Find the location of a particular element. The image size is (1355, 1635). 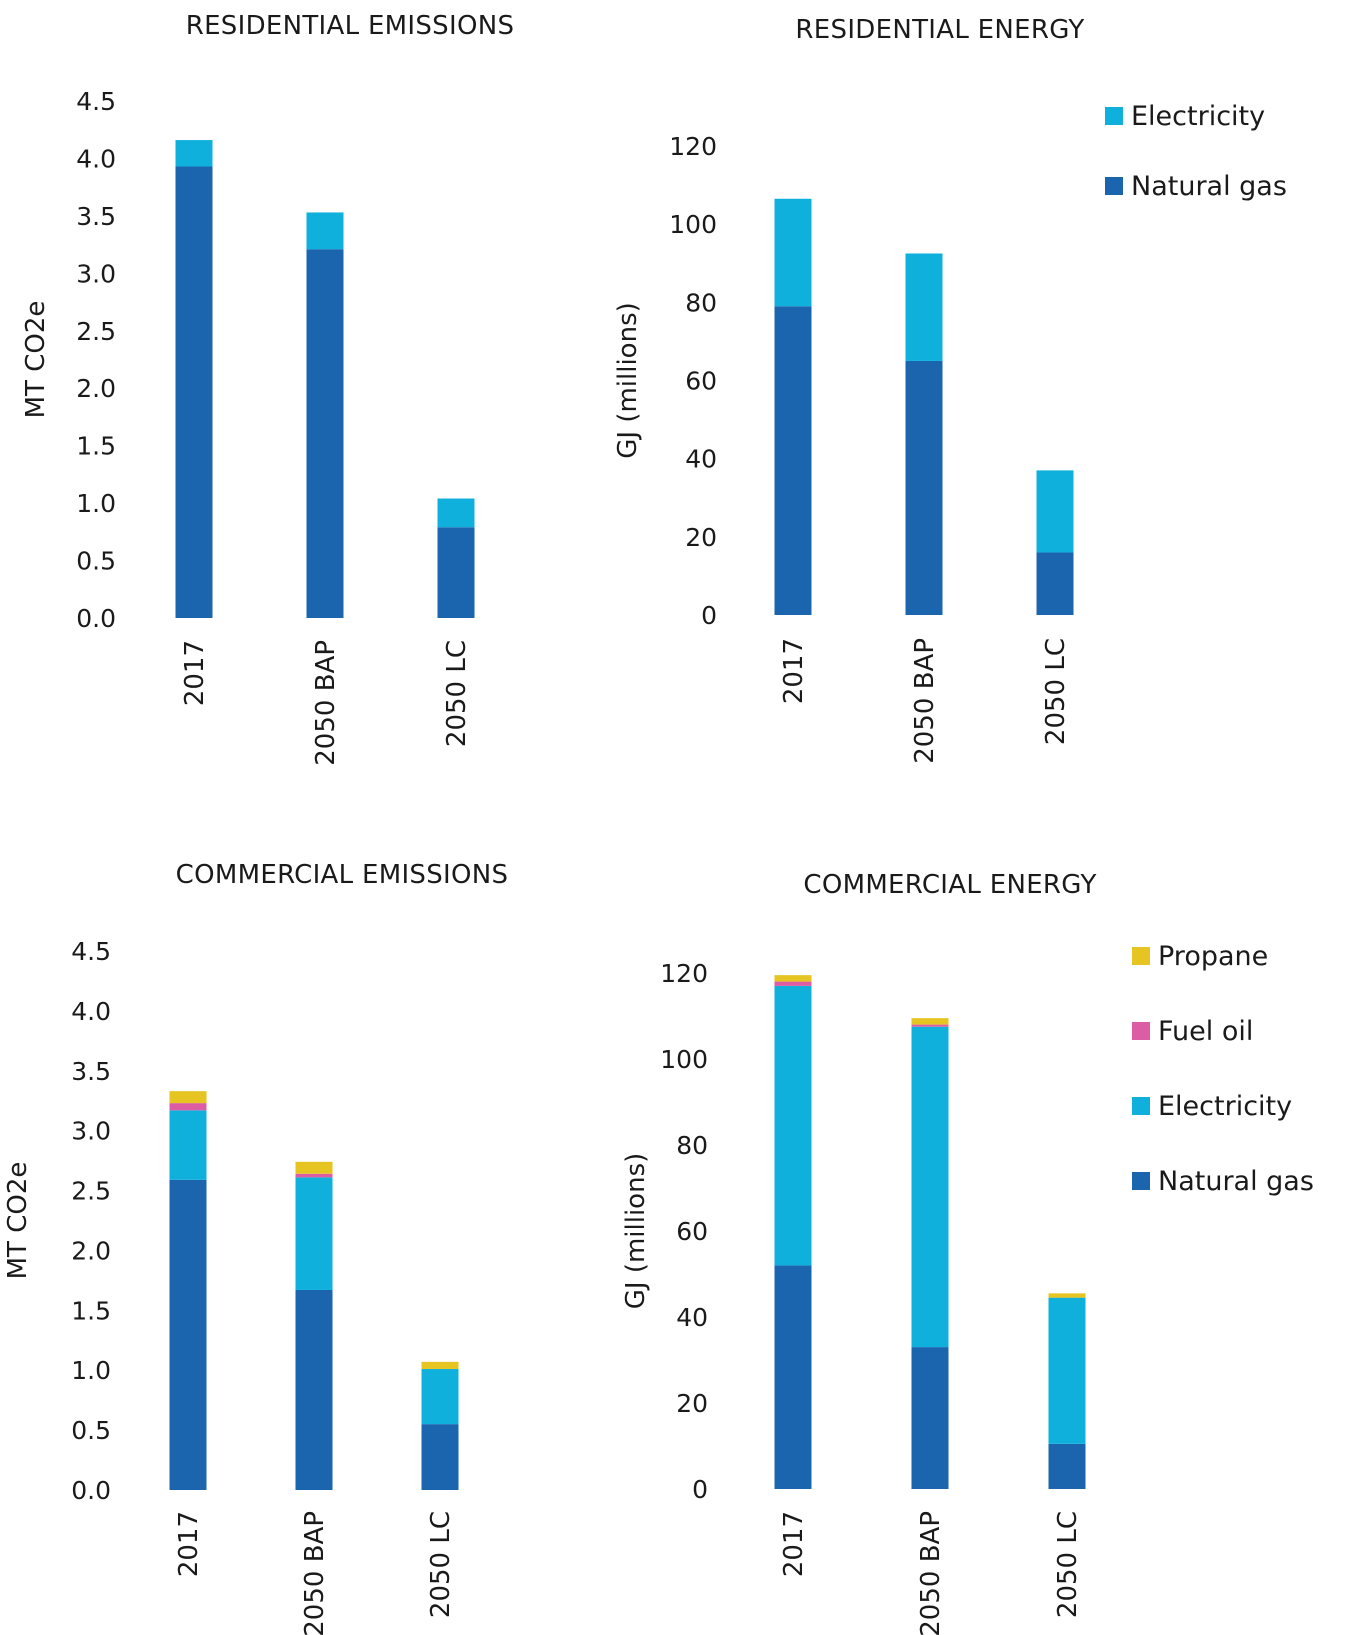

chart-title: RESIDENTIAL EMISSIONS is located at coordinates (350, 26).